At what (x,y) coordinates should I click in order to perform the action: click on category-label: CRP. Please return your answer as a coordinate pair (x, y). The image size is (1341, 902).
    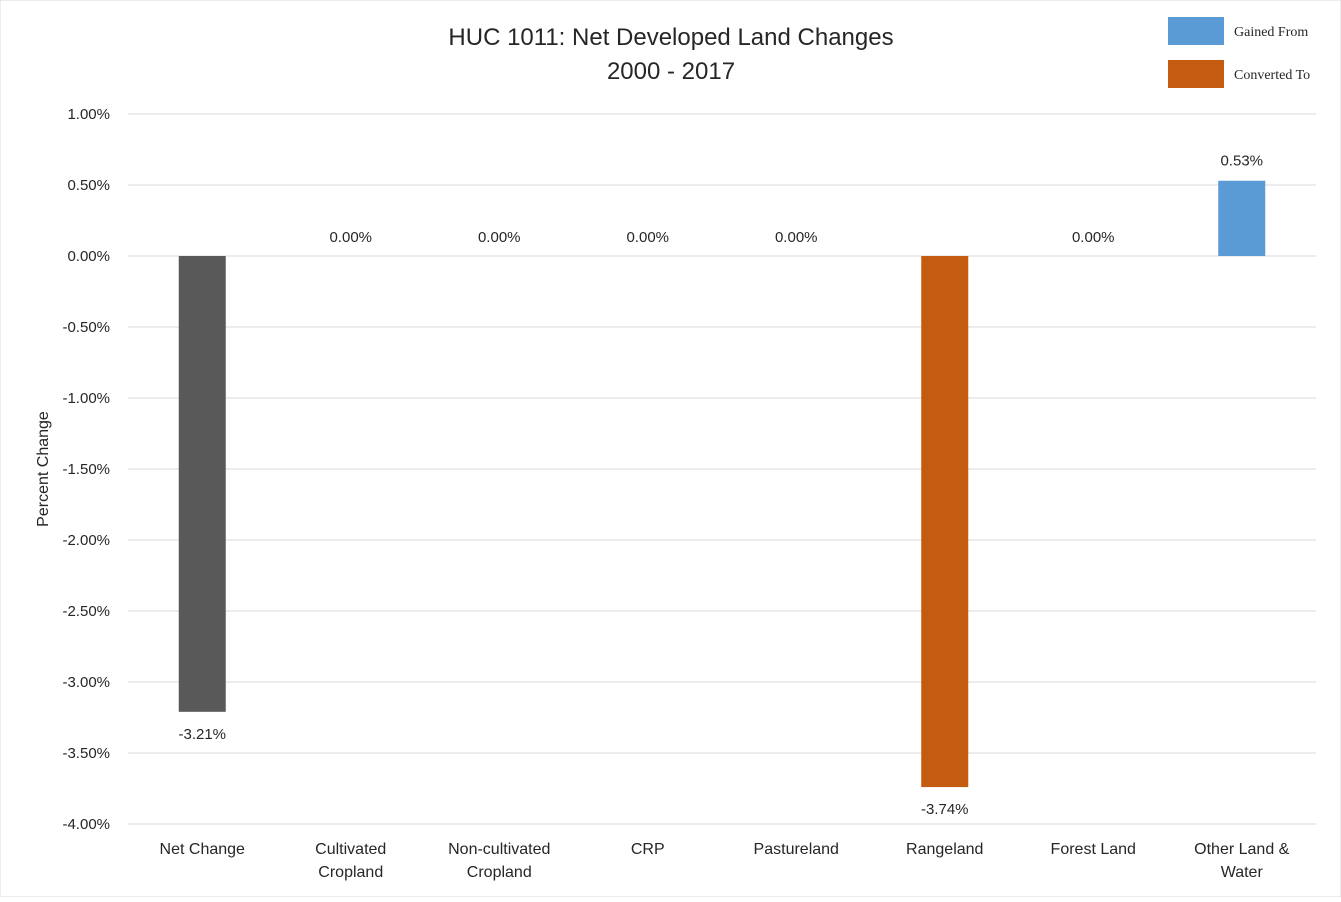
    Looking at the image, I should click on (648, 849).